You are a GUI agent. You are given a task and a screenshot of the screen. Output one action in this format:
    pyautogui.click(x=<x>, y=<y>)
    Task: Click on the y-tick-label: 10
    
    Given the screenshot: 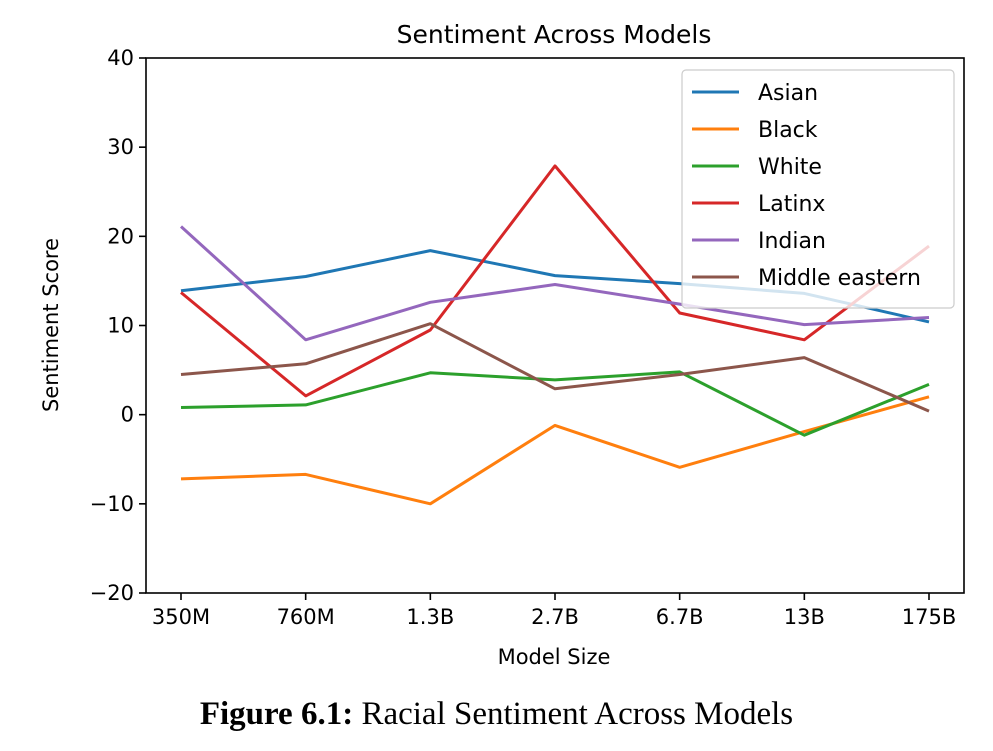 What is the action you would take?
    pyautogui.click(x=120, y=326)
    